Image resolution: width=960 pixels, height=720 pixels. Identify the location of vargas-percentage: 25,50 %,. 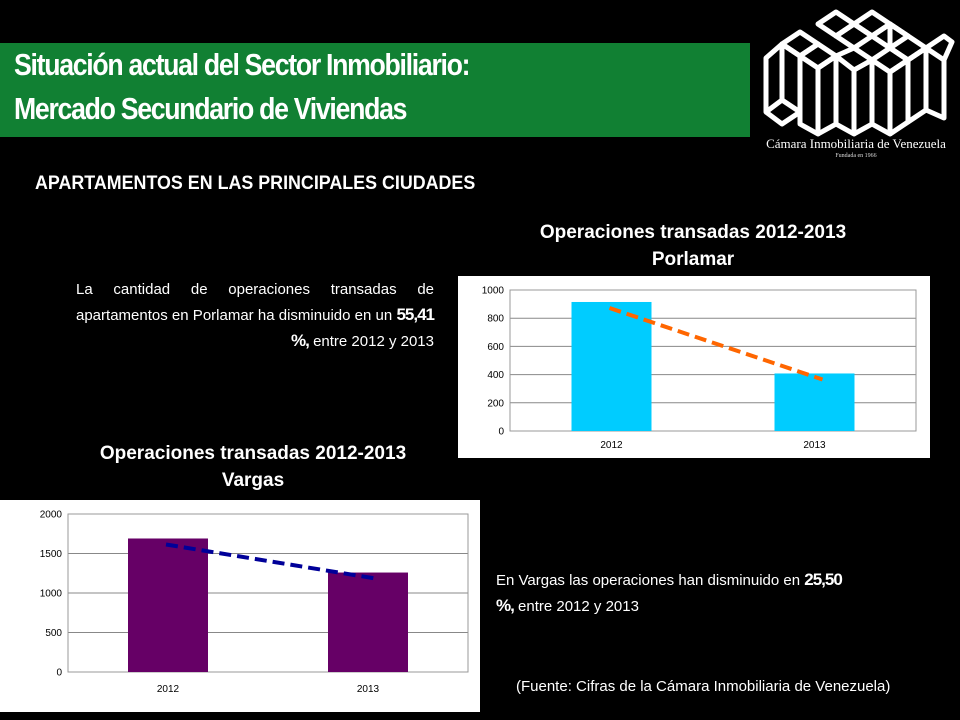
(669, 592).